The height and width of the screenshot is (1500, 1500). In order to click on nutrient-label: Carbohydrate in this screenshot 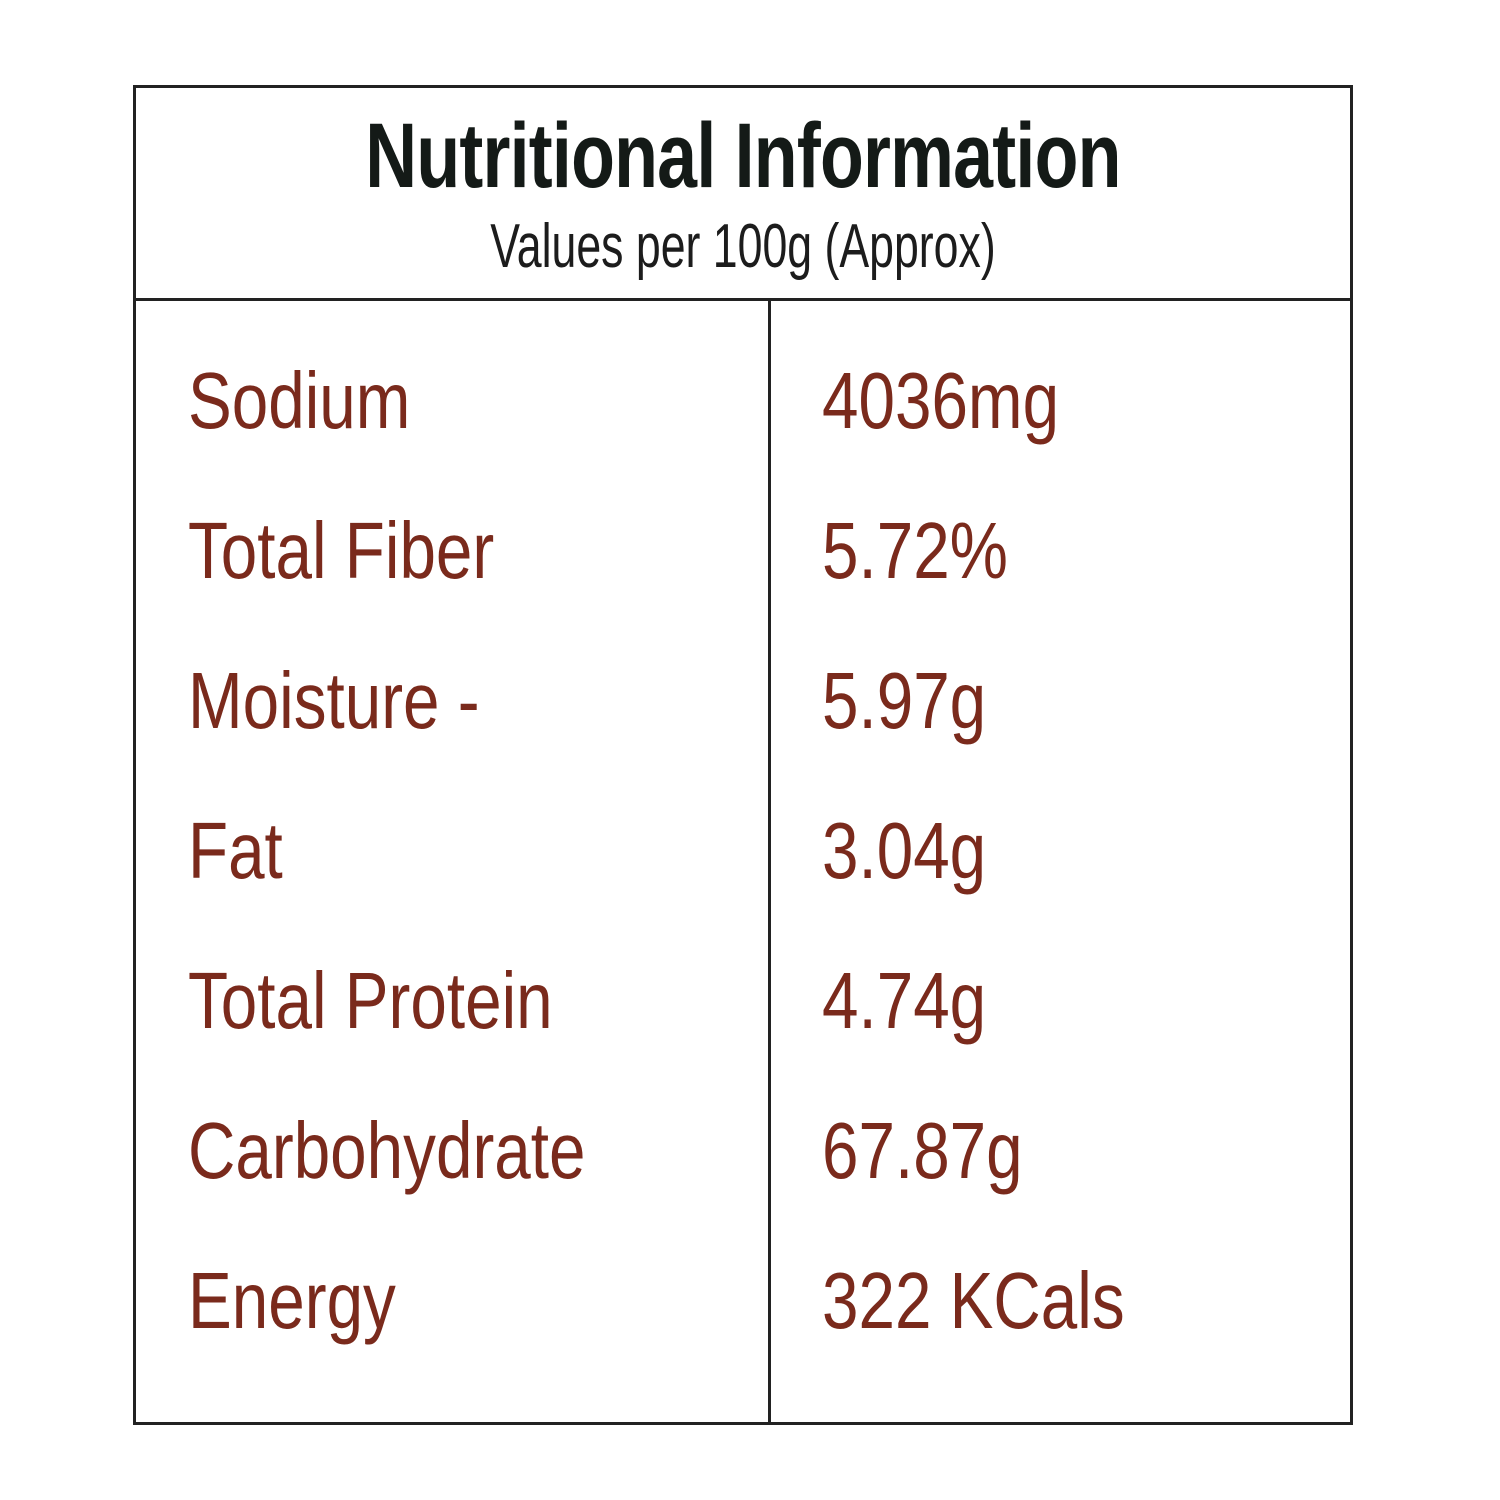, I will do `click(387, 1150)`.